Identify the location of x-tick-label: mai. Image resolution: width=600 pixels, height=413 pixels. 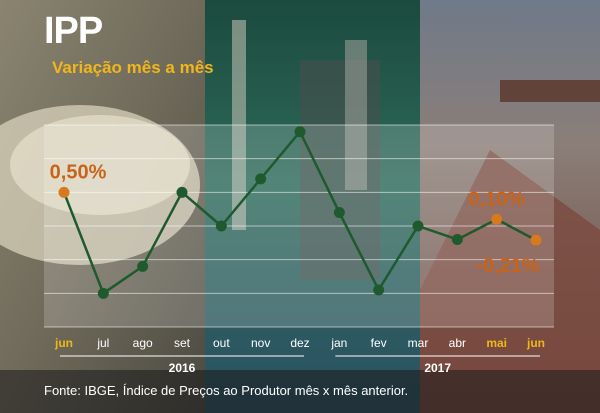
(496, 343).